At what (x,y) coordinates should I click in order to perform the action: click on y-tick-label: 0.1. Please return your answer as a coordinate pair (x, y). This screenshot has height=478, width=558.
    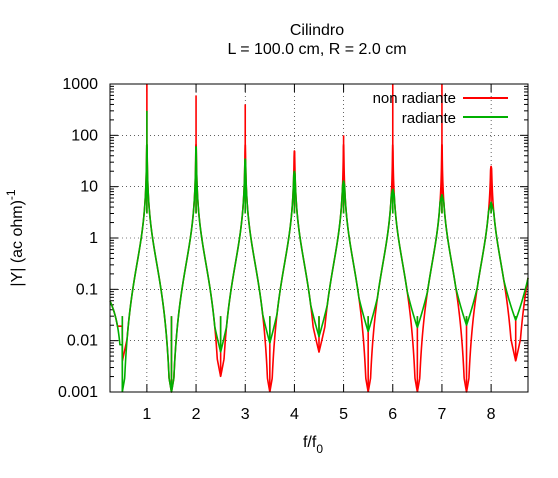
    Looking at the image, I should click on (87, 289).